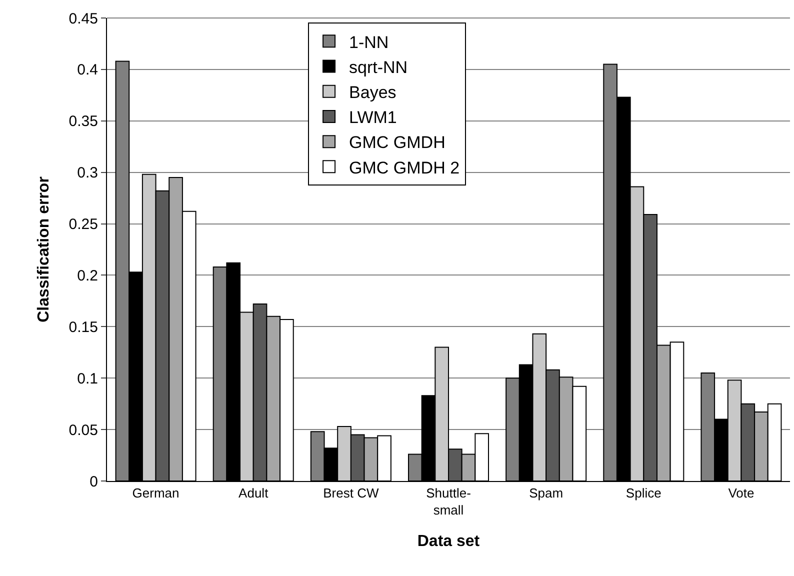  I want to click on y-tick-label: 0.45, so click(83, 19).